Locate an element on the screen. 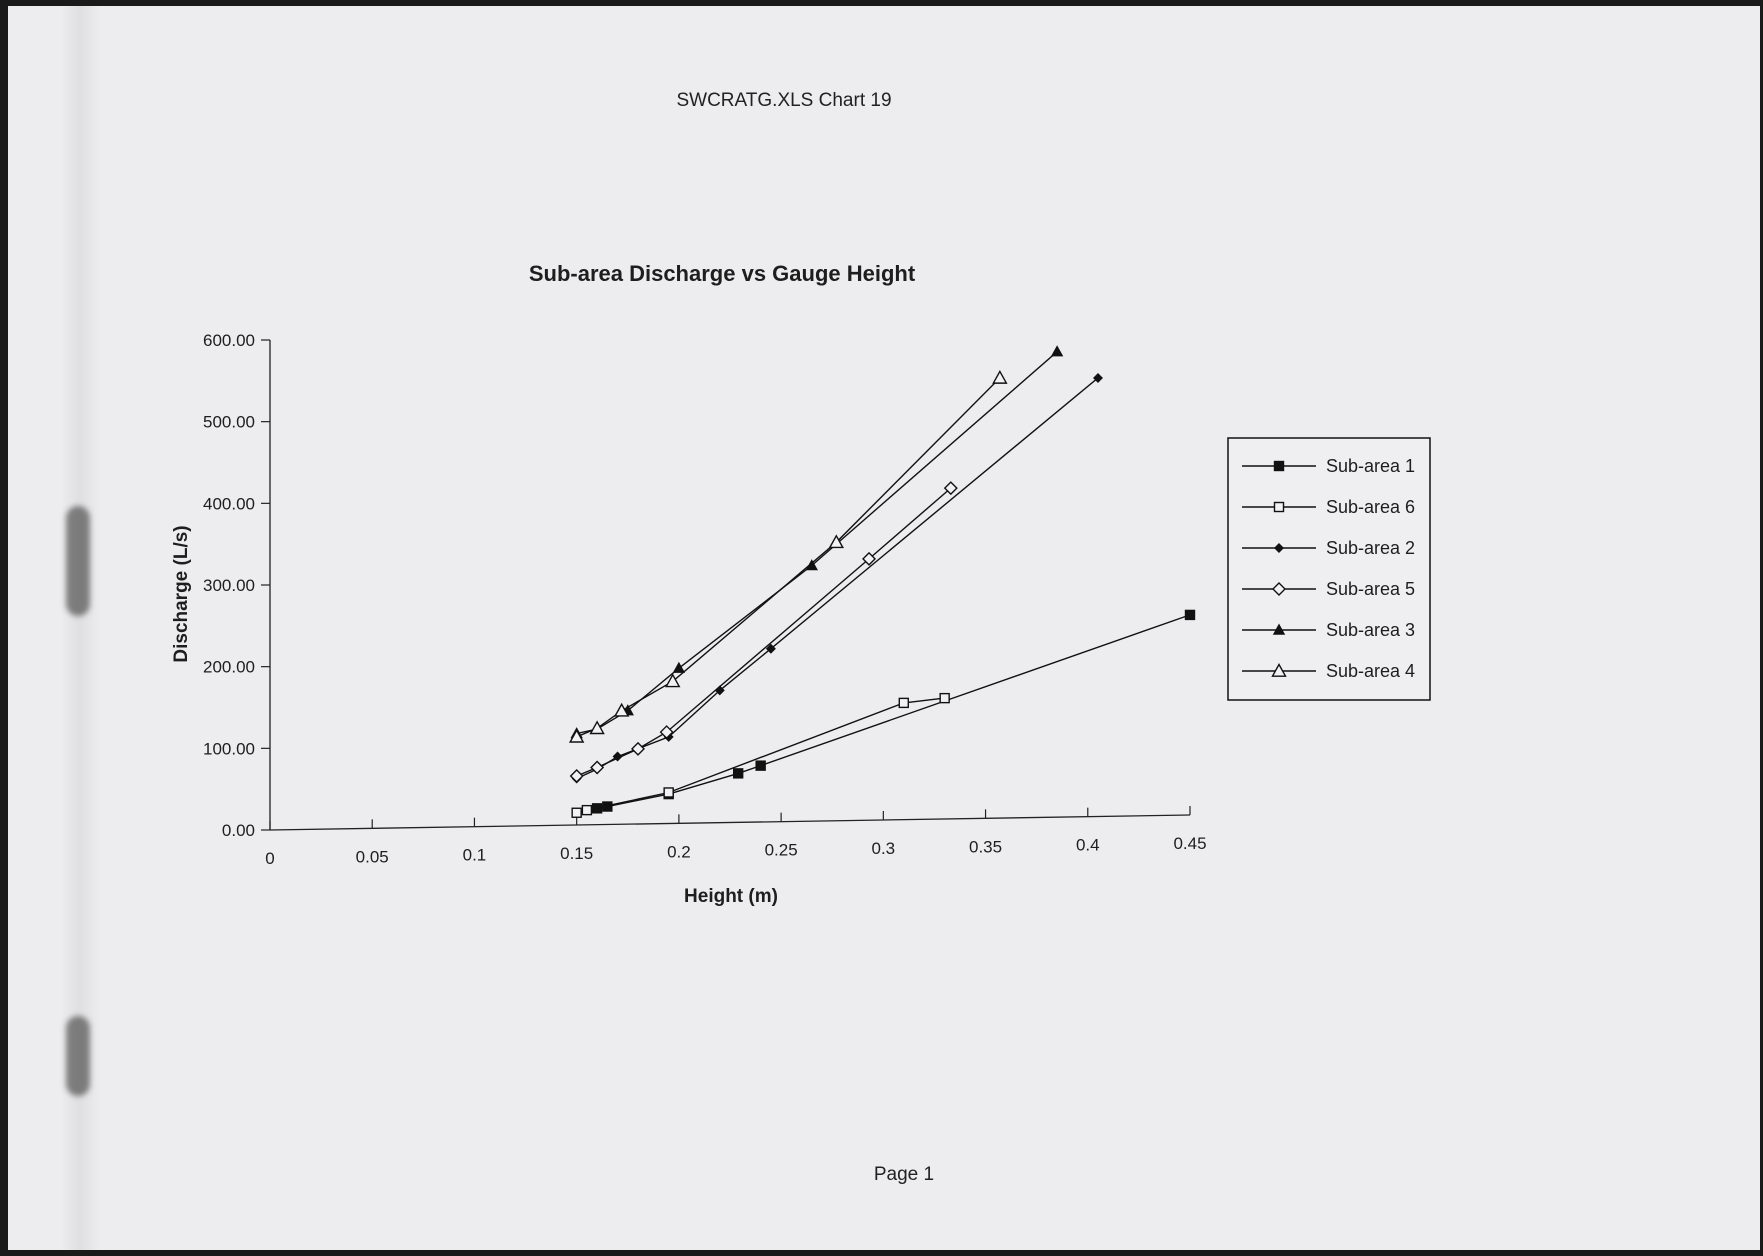 This screenshot has width=1763, height=1256. legend-box is located at coordinates (1329, 569).